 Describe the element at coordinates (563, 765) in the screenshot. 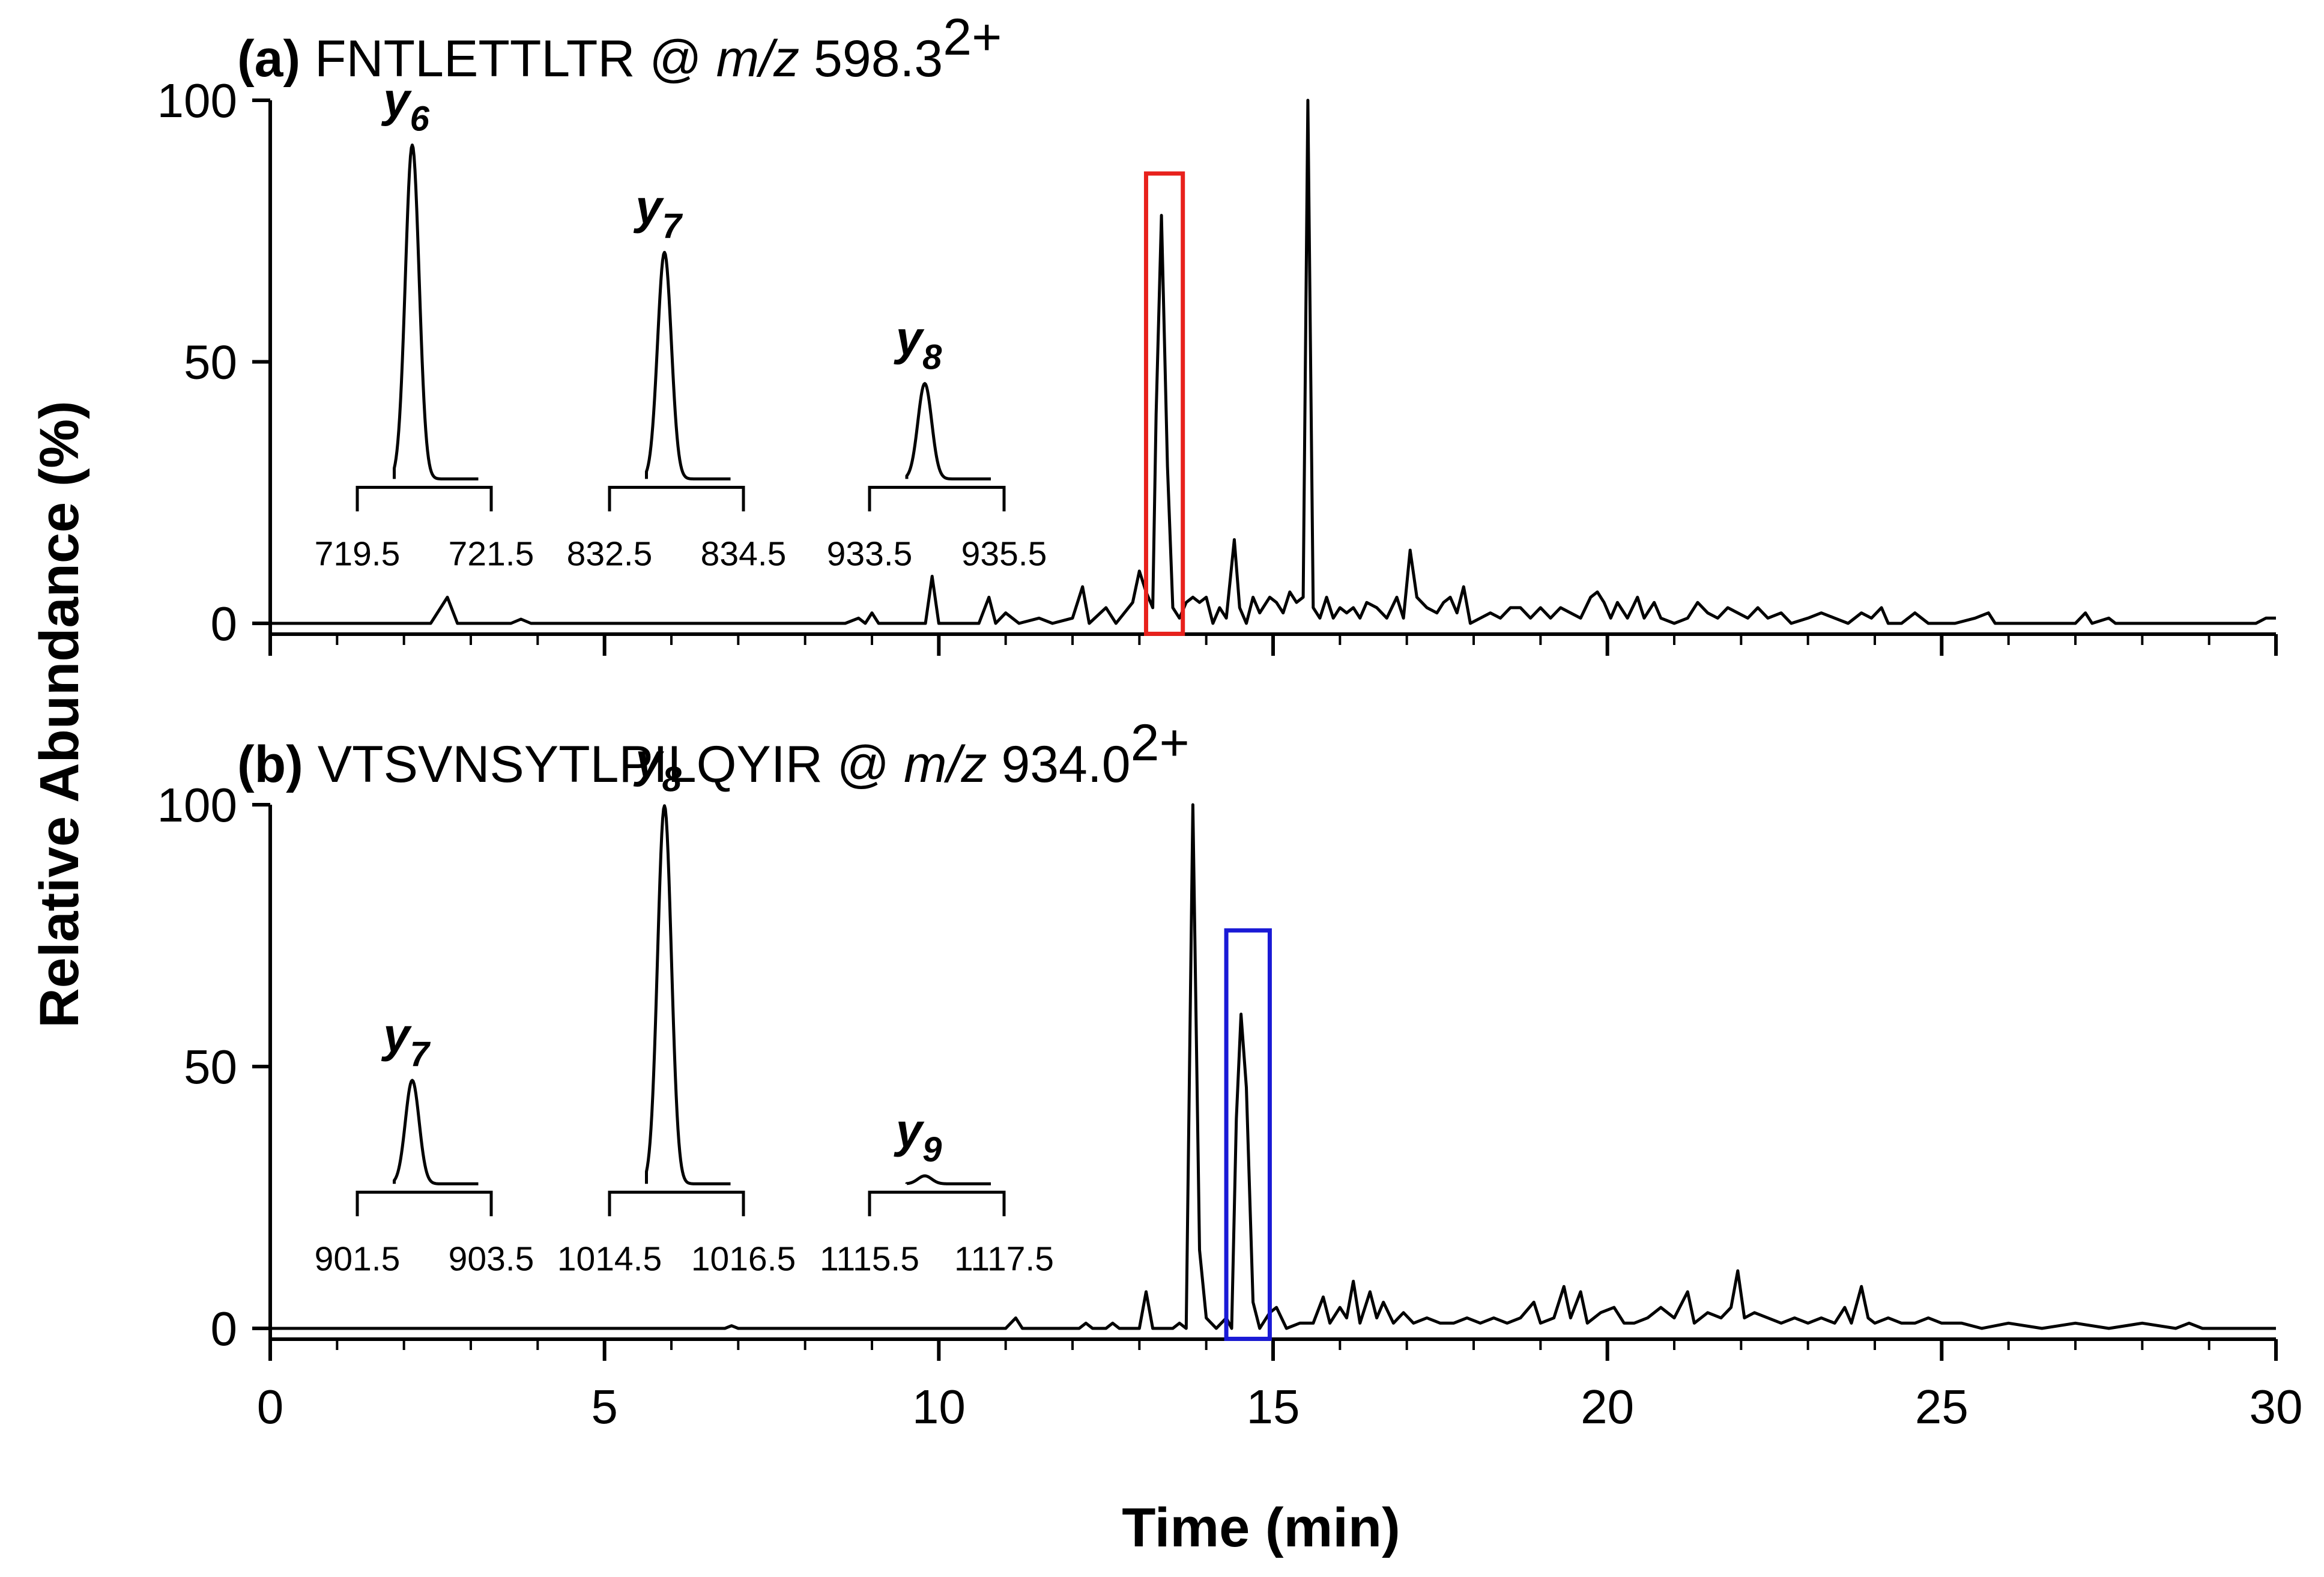

I see `peptide-sequence-b: VTSVNSYTLPILQYIR` at that location.